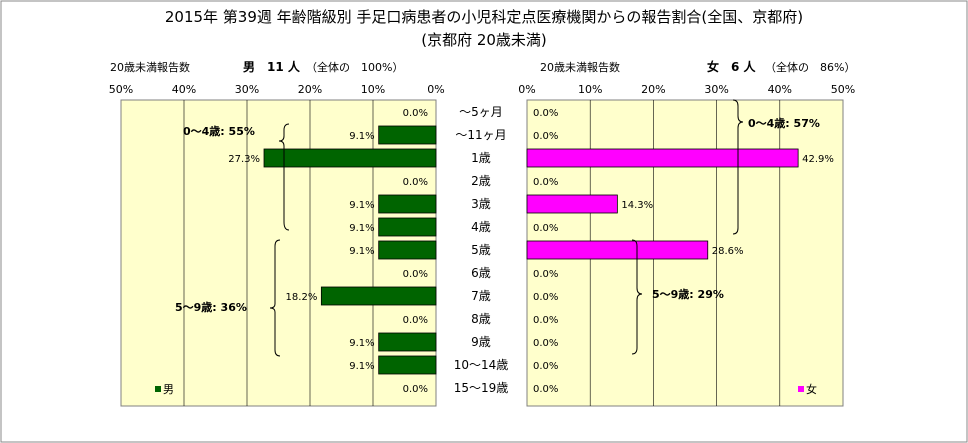  Describe the element at coordinates (219, 131) in the screenshot. I see `left-group-label-0-4: 0～4歳: 55%` at that location.